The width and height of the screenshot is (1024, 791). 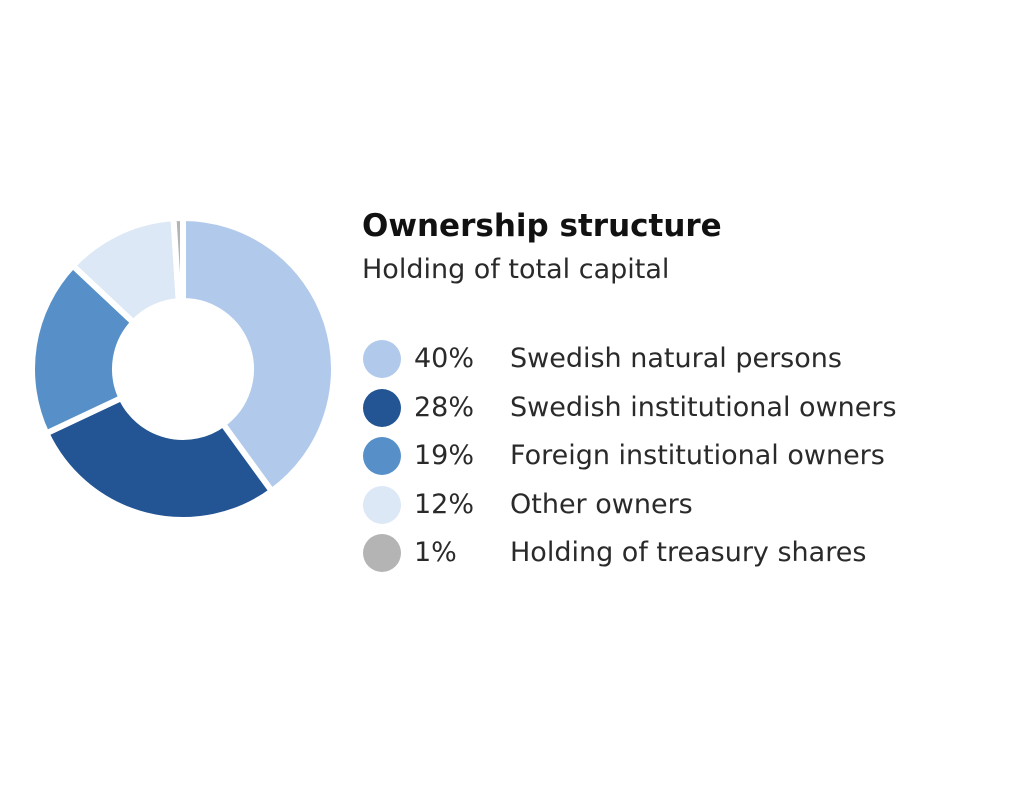 I want to click on legend-swatch-holding-of-treasury-shares, so click(x=382, y=553).